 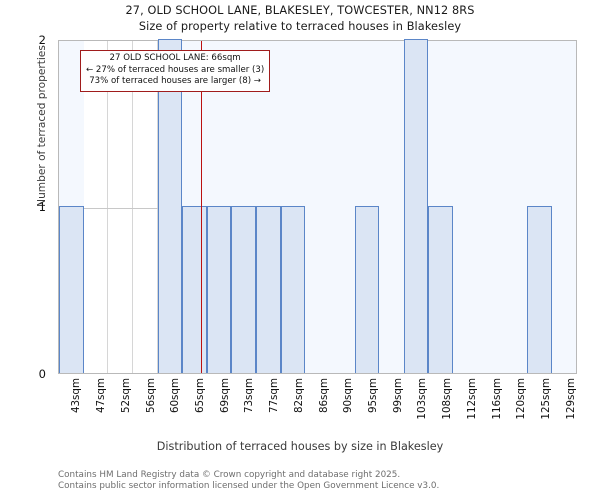 I want to click on x-axis-tick: 116sqm, so click(x=490, y=406).